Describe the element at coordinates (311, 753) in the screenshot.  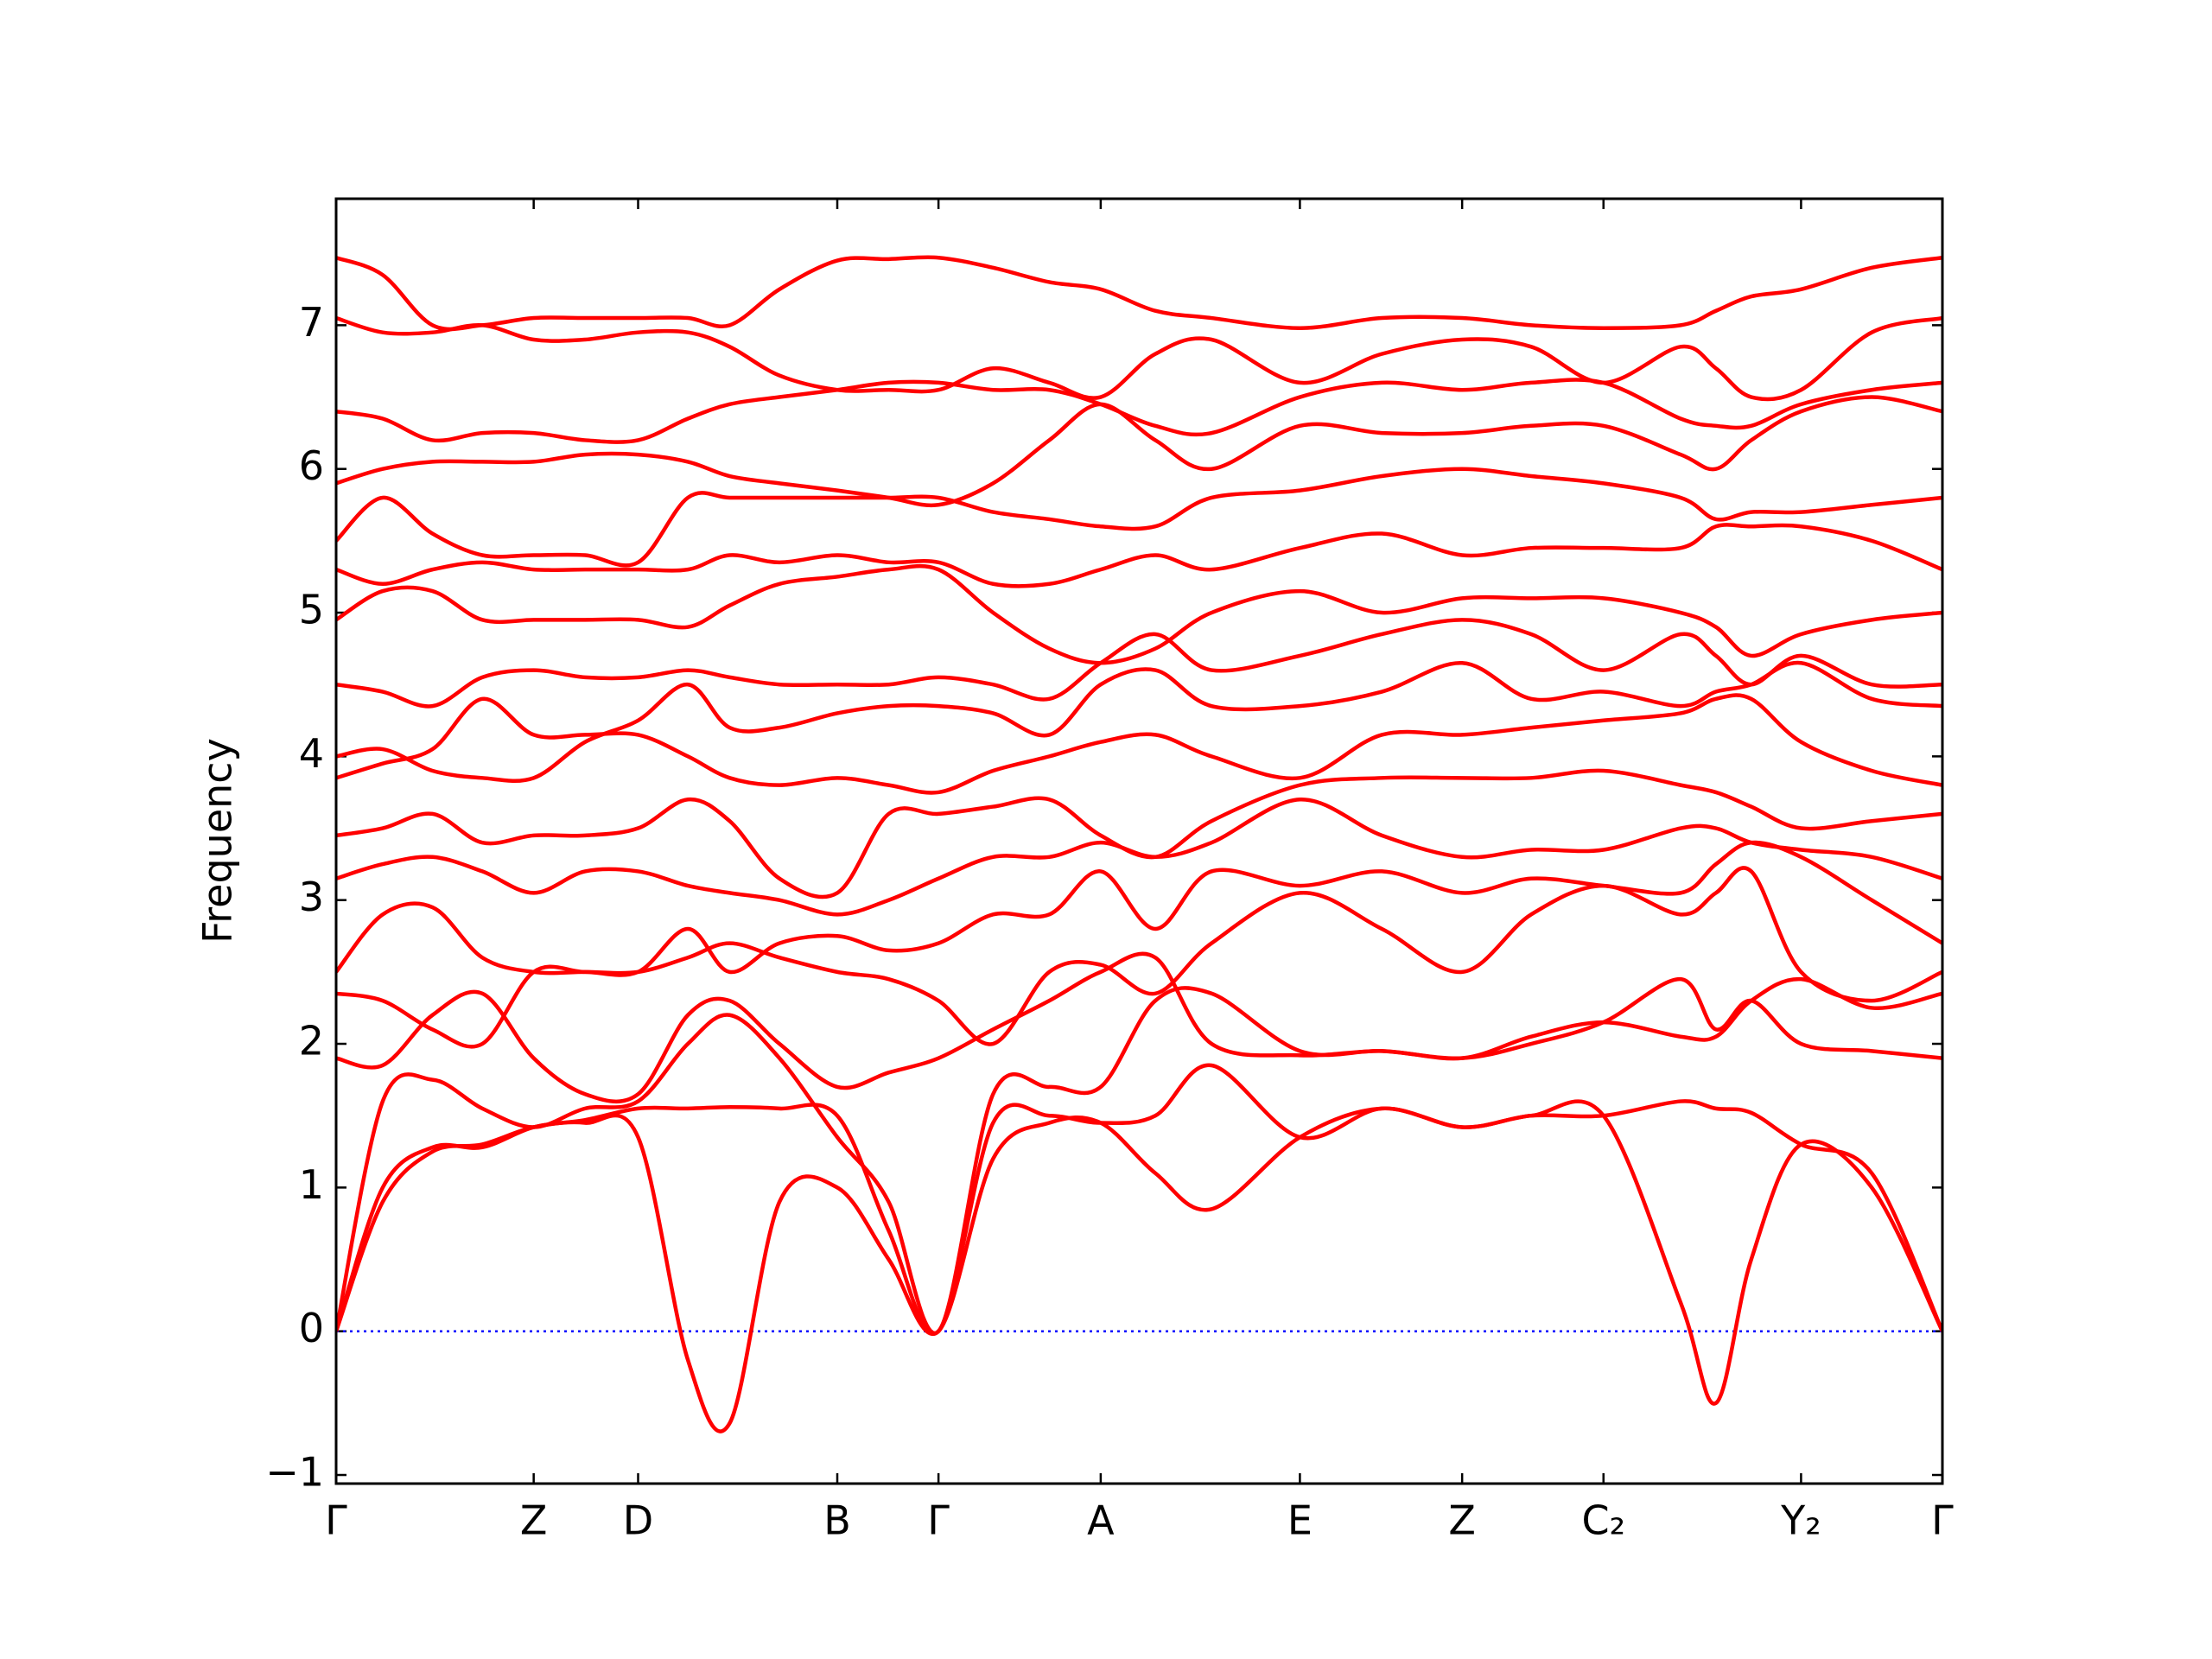
I see `y-tick-label: 4` at that location.